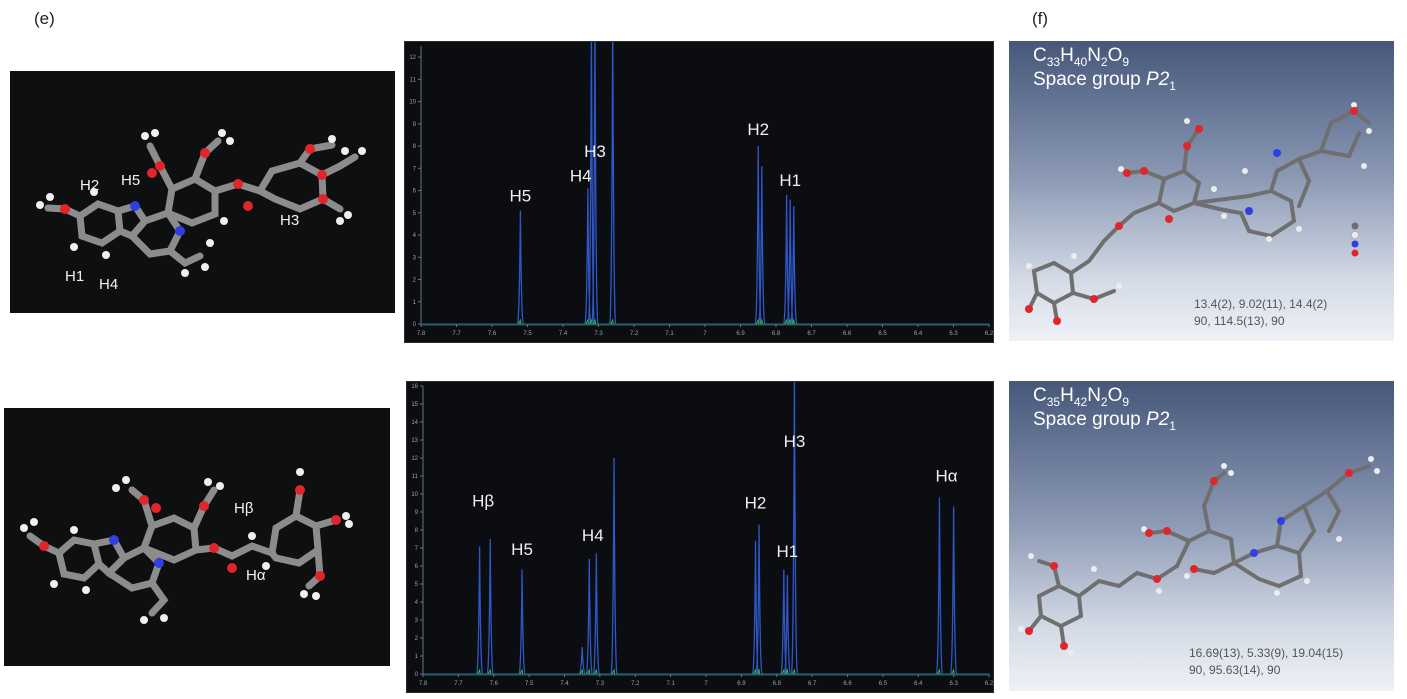 Image resolution: width=1407 pixels, height=699 pixels. I want to click on y-tick-label: 13, so click(414, 441).